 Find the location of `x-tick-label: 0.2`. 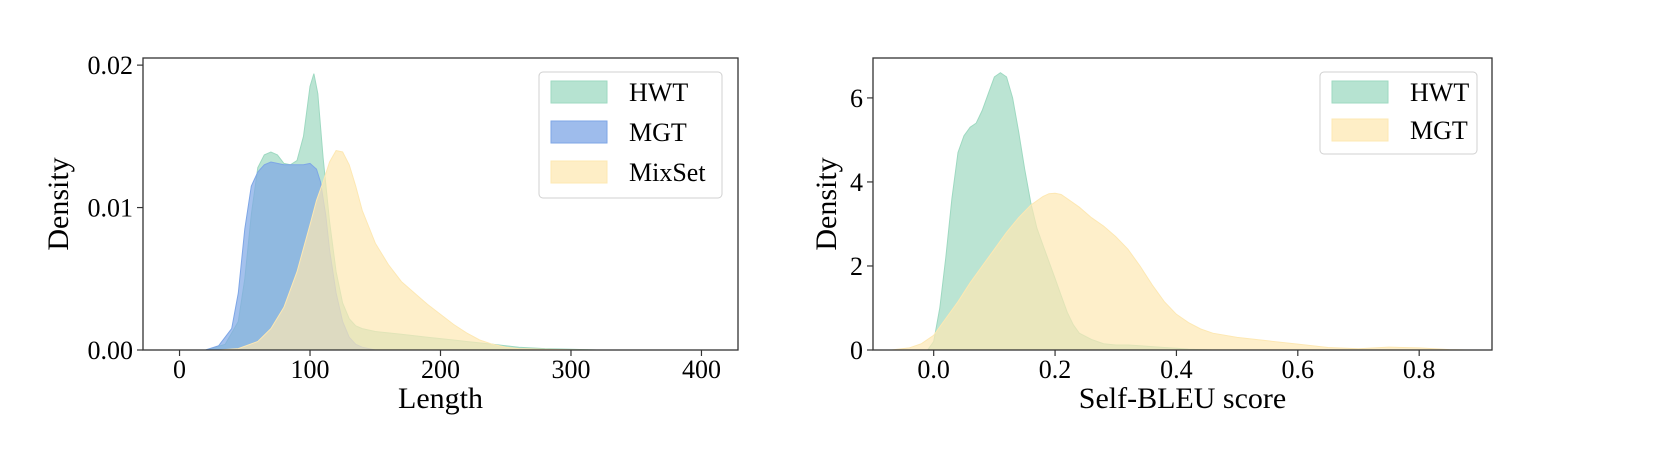

x-tick-label: 0.2 is located at coordinates (1055, 369).